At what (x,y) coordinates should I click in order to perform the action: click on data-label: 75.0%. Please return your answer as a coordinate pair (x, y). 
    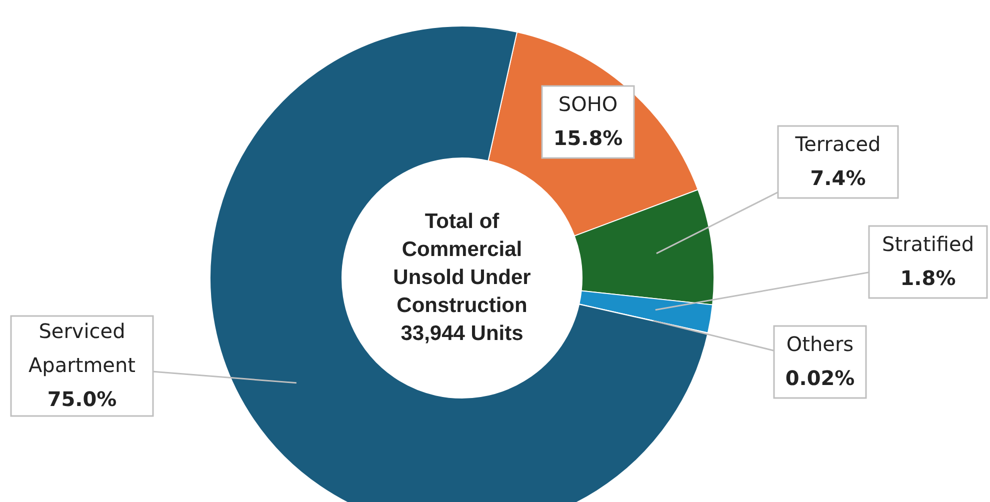
    Looking at the image, I should click on (82, 399).